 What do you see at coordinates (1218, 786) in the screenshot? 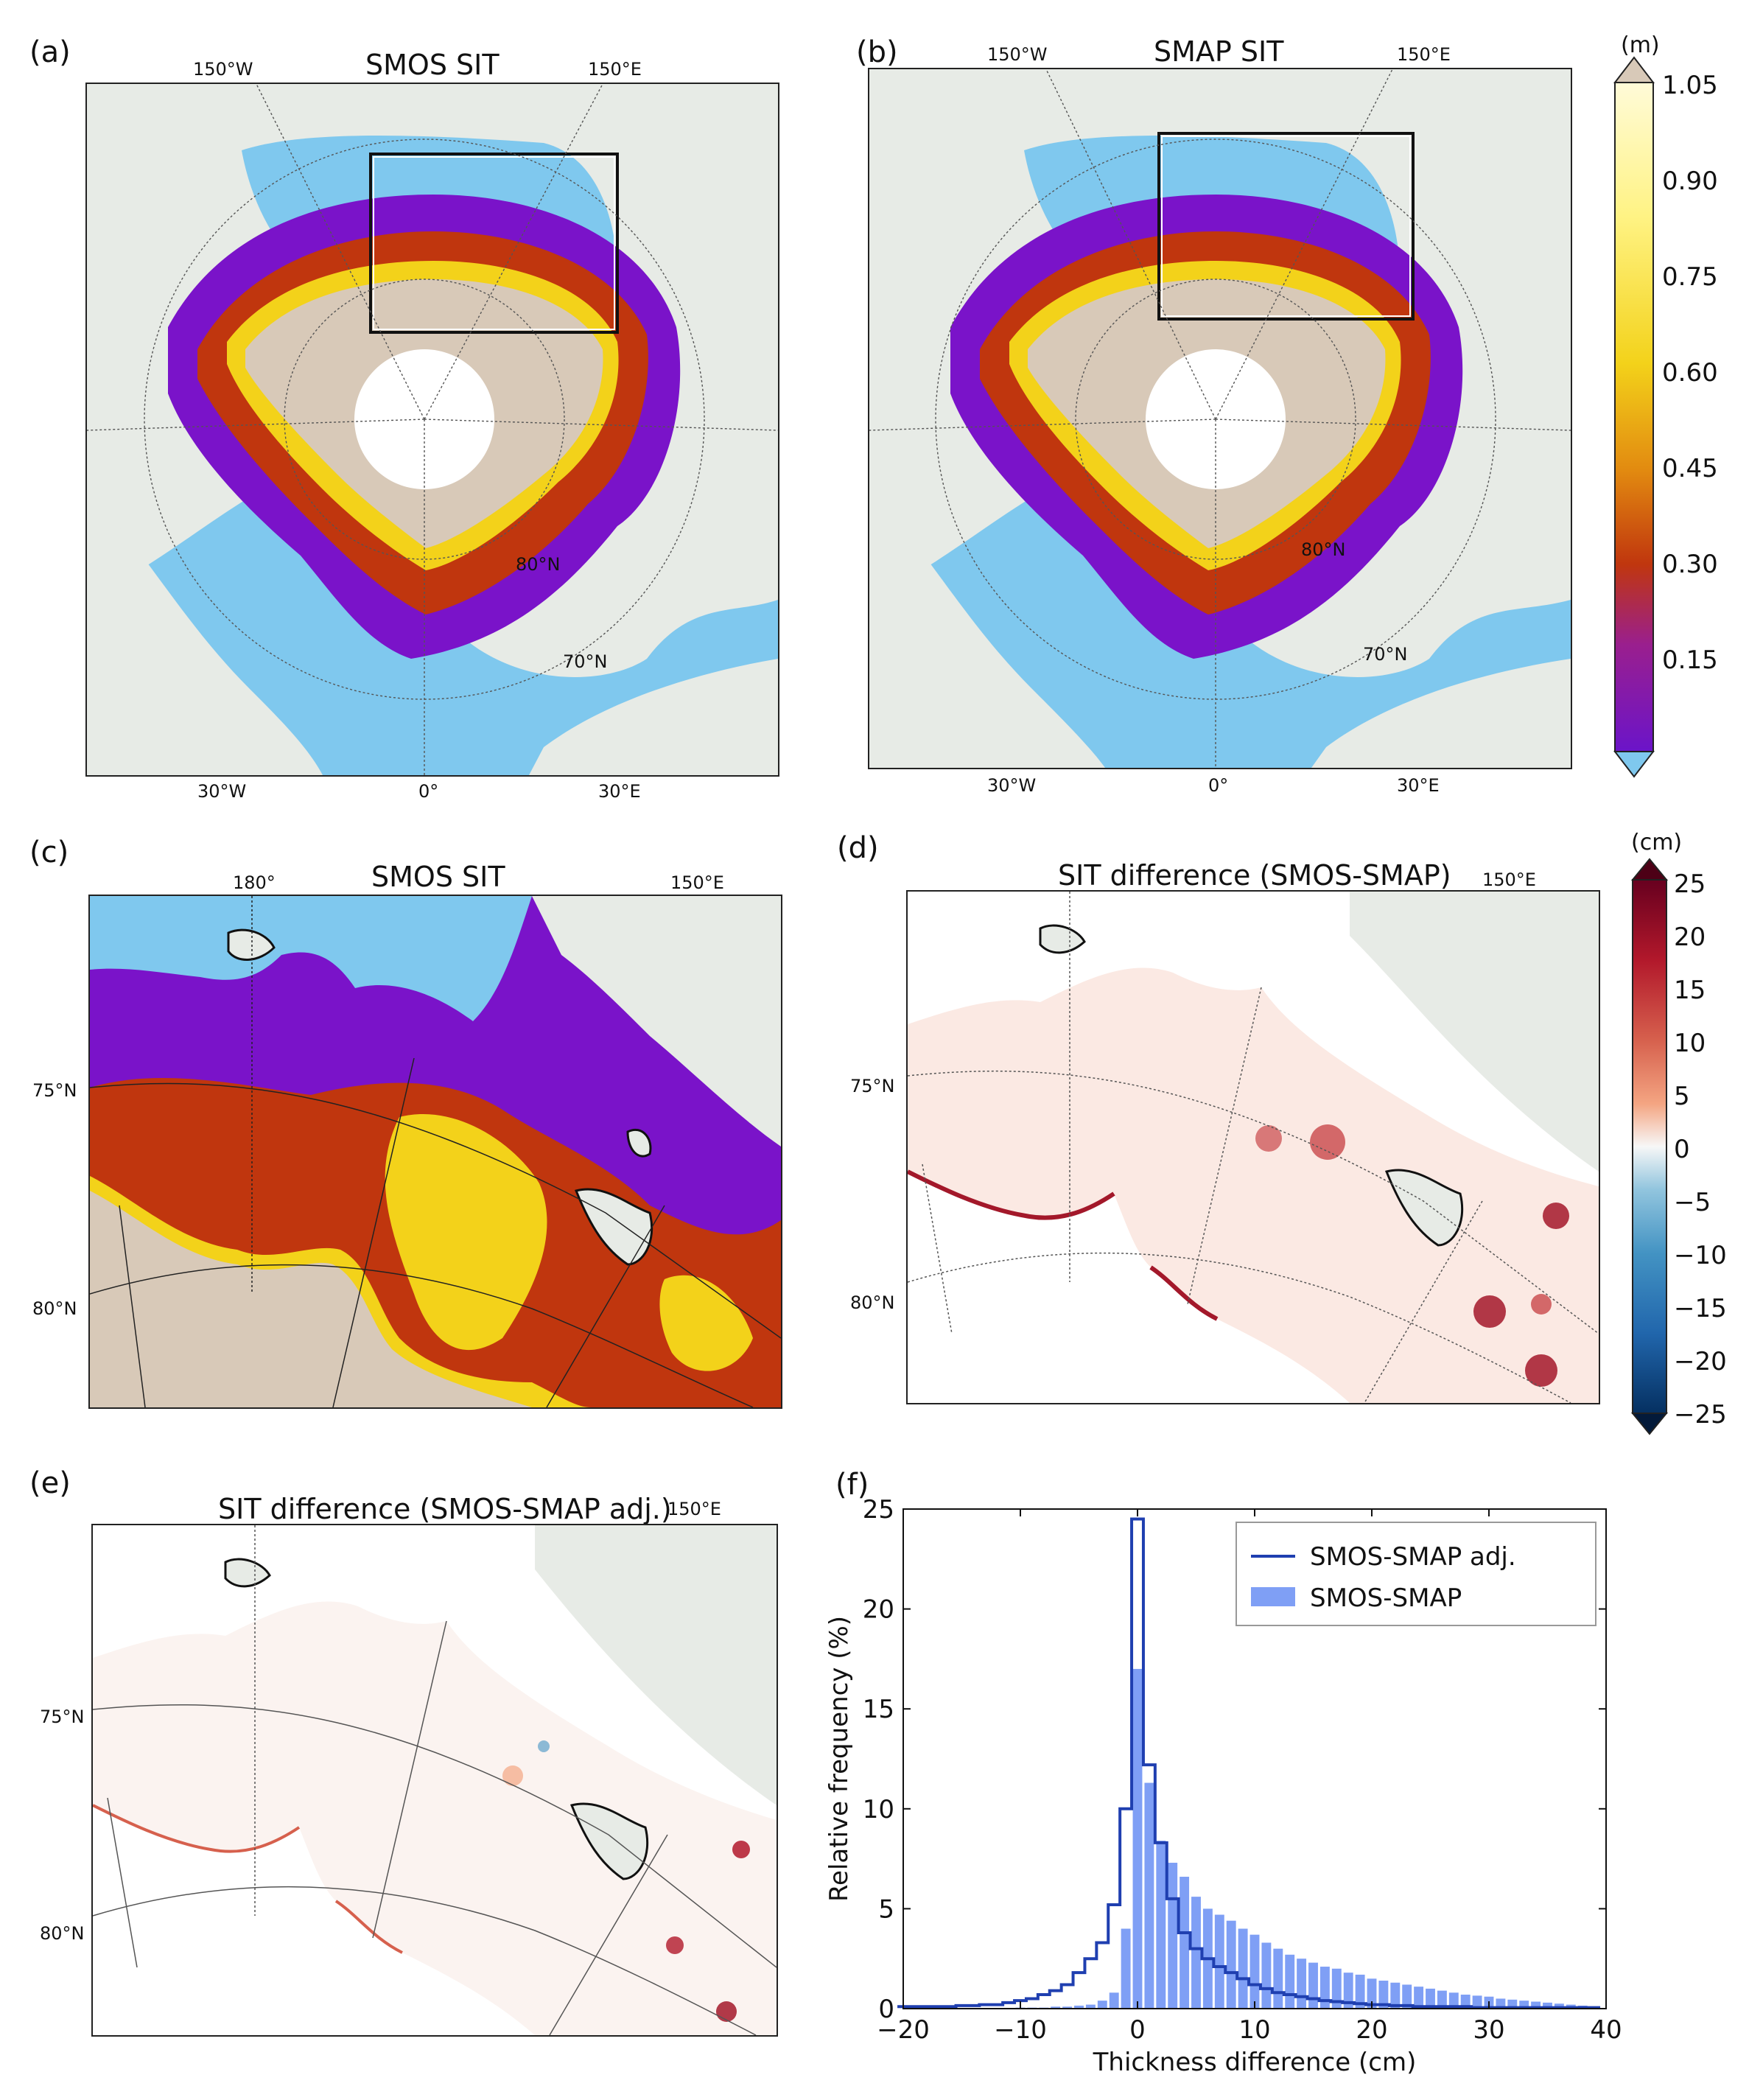
I see `panel-b-lon-bottom-2: 0°` at bounding box center [1218, 786].